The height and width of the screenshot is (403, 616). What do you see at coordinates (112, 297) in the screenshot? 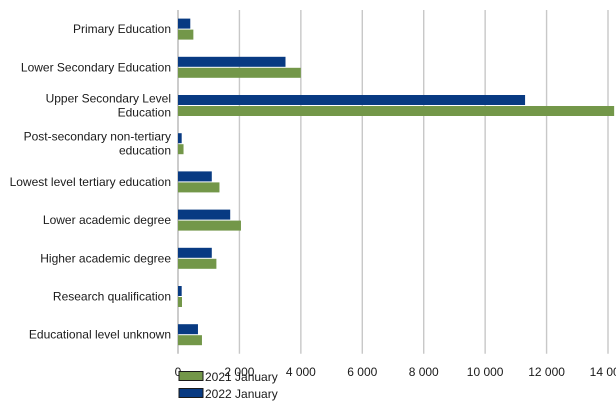
I see `category-label: Research qualification` at bounding box center [112, 297].